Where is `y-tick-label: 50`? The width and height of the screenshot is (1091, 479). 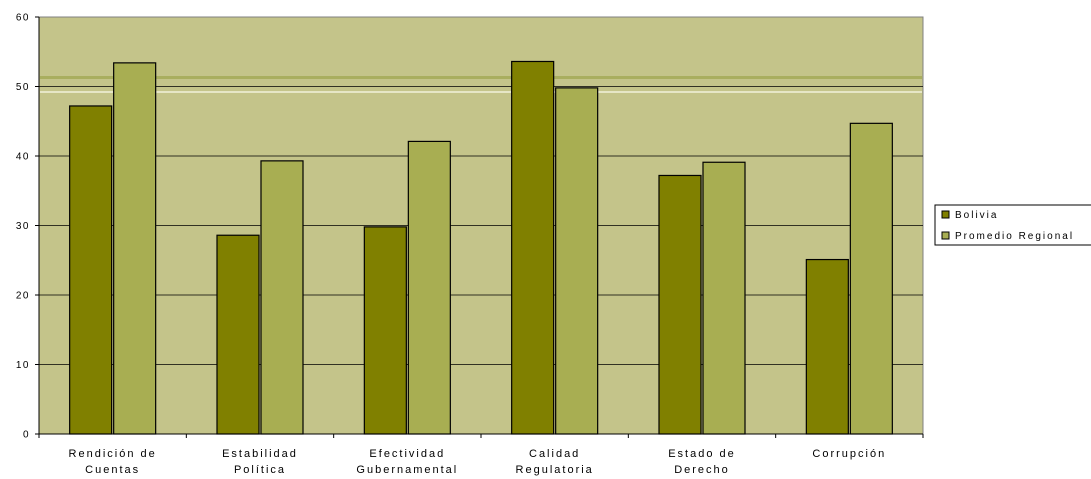 y-tick-label: 50 is located at coordinates (23, 87).